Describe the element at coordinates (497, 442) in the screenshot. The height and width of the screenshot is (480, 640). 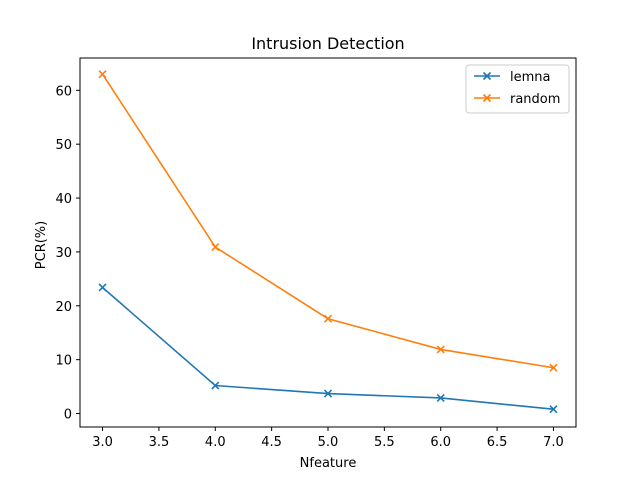
I see `x-tick-label: 6.5` at that location.